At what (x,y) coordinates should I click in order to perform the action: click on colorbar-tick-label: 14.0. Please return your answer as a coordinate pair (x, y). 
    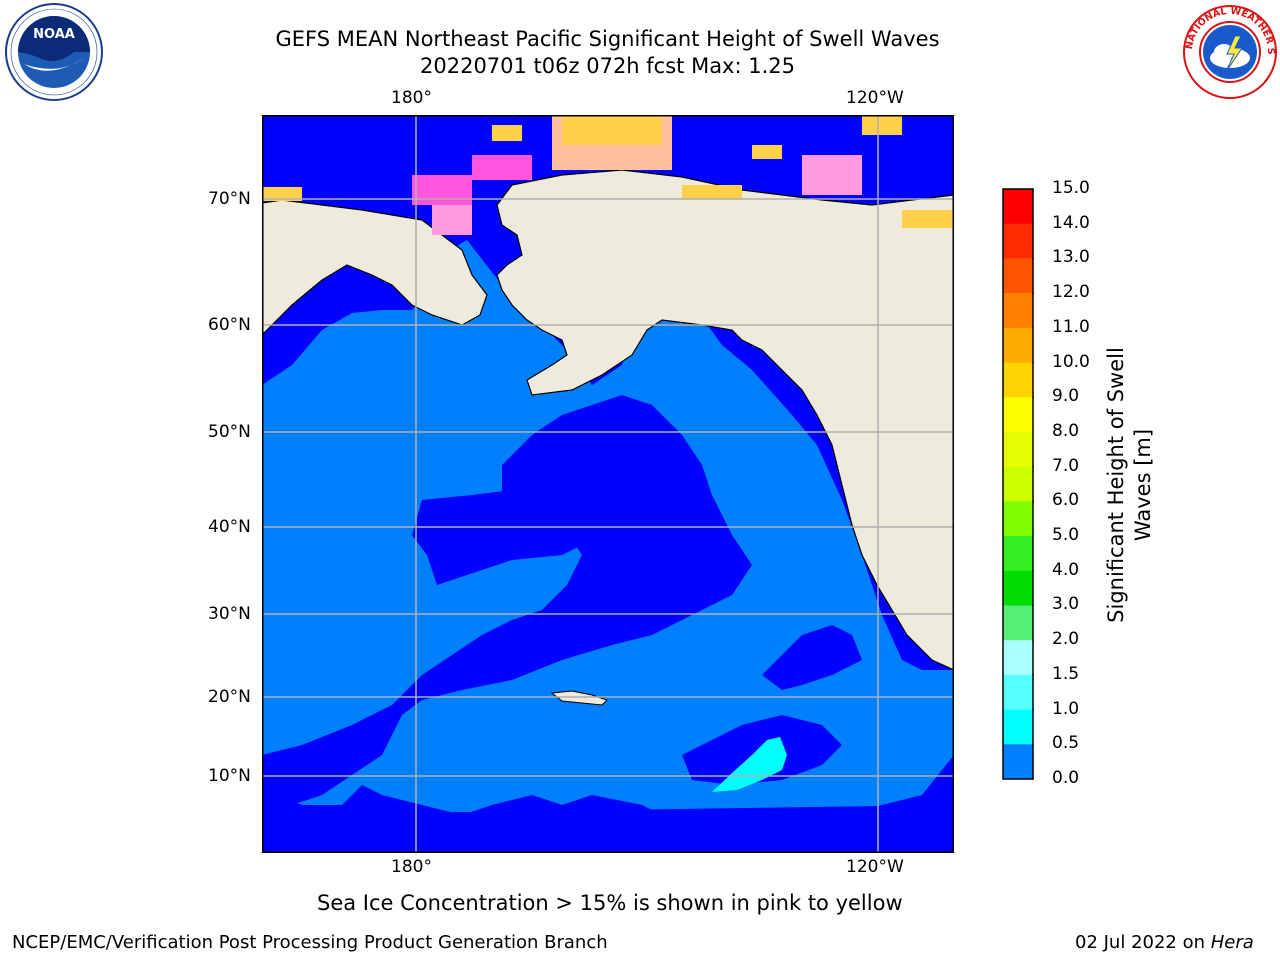
    Looking at the image, I should click on (1071, 222).